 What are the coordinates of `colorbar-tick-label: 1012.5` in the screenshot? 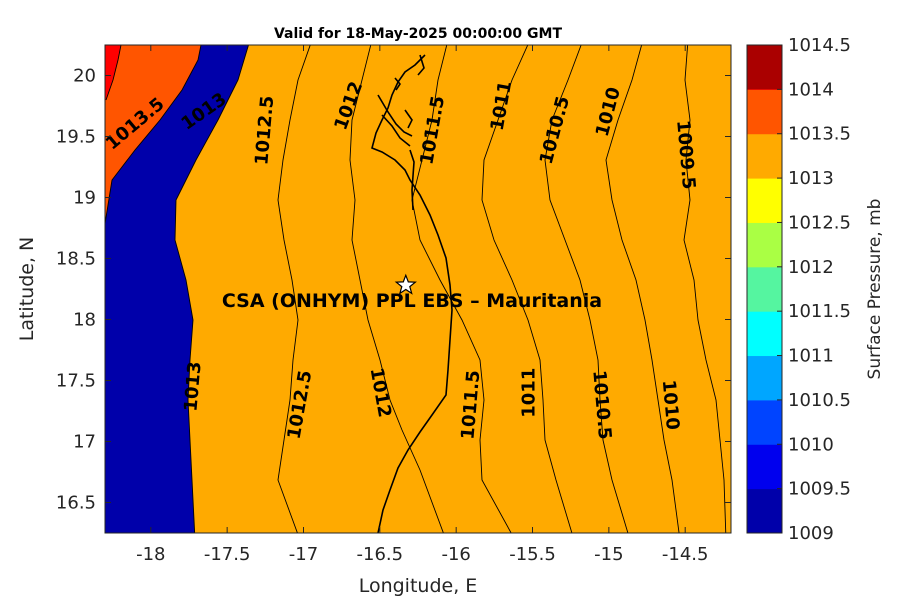 It's located at (819, 222).